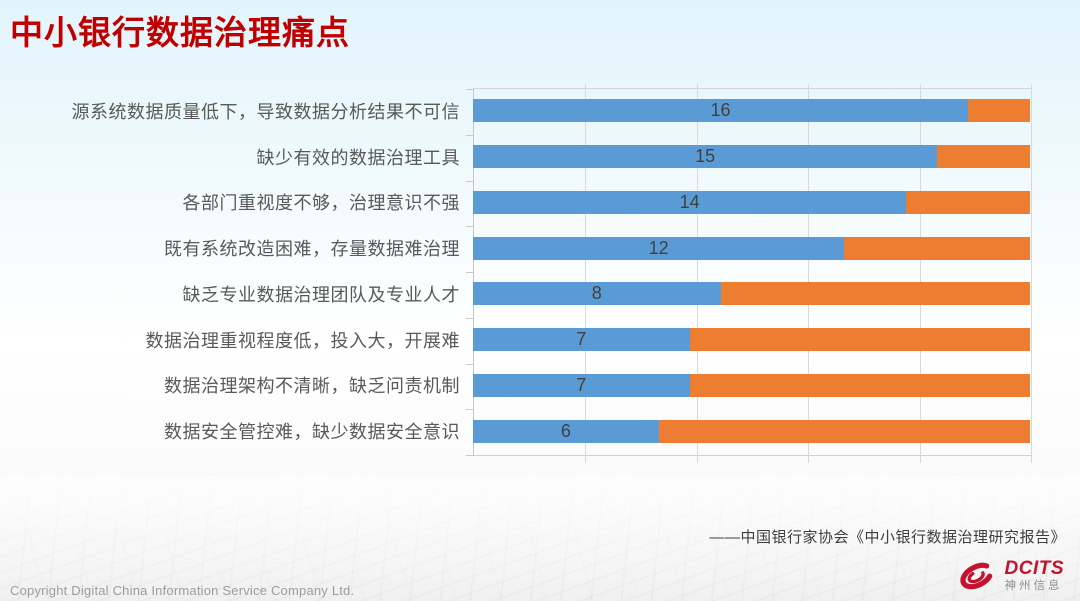  I want to click on category-label: 数据治理重视程度低，投入大，开展难, so click(302, 340).